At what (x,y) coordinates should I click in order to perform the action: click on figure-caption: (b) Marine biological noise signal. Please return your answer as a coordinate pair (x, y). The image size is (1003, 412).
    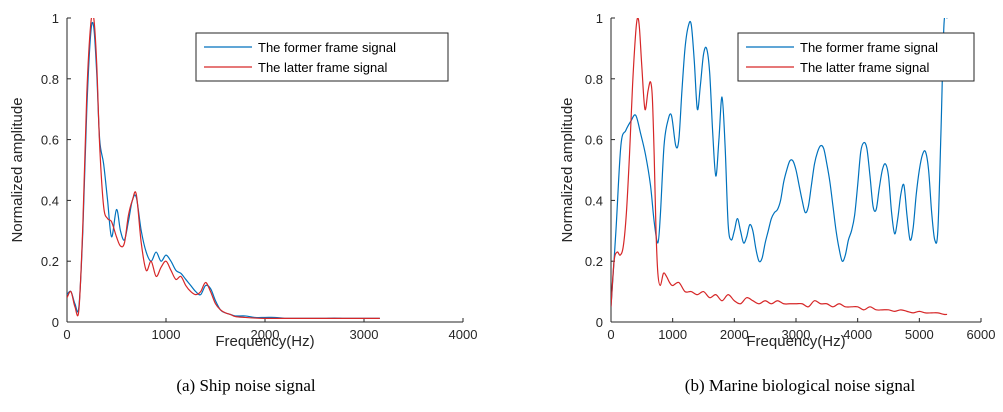
    Looking at the image, I should click on (800, 385).